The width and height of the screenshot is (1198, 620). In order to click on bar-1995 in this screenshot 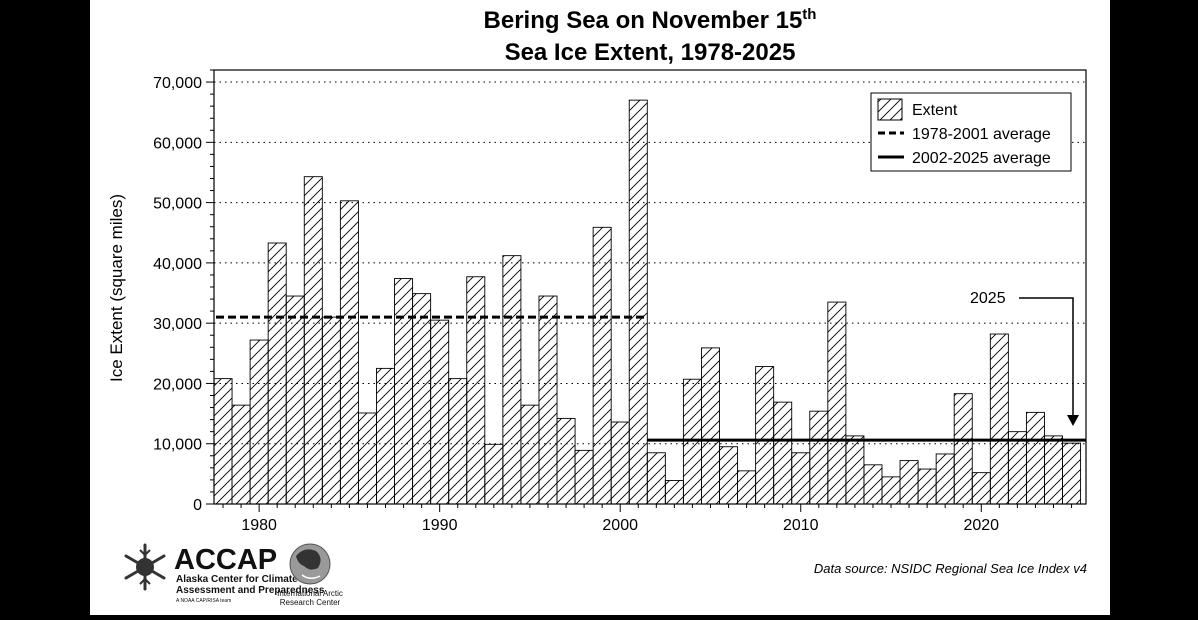, I will do `click(530, 454)`.